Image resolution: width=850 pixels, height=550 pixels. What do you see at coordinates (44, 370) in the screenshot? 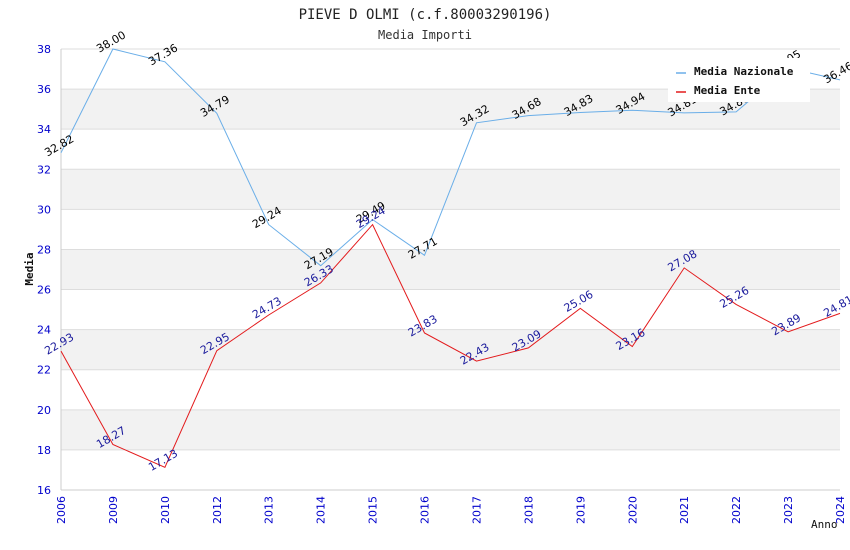
I see `y-tick-label: 22` at bounding box center [44, 370].